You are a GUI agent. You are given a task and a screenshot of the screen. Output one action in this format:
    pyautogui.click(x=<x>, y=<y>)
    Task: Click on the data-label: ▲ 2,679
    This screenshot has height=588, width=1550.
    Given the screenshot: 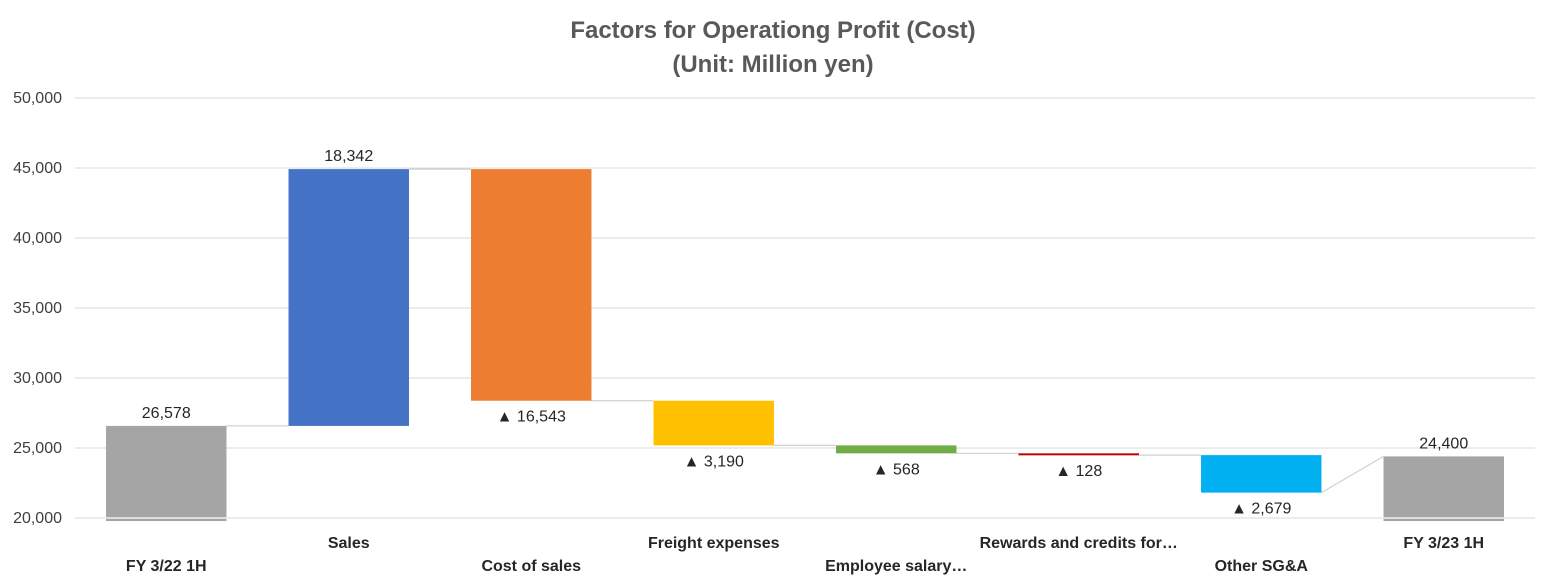 What is the action you would take?
    pyautogui.click(x=1261, y=509)
    